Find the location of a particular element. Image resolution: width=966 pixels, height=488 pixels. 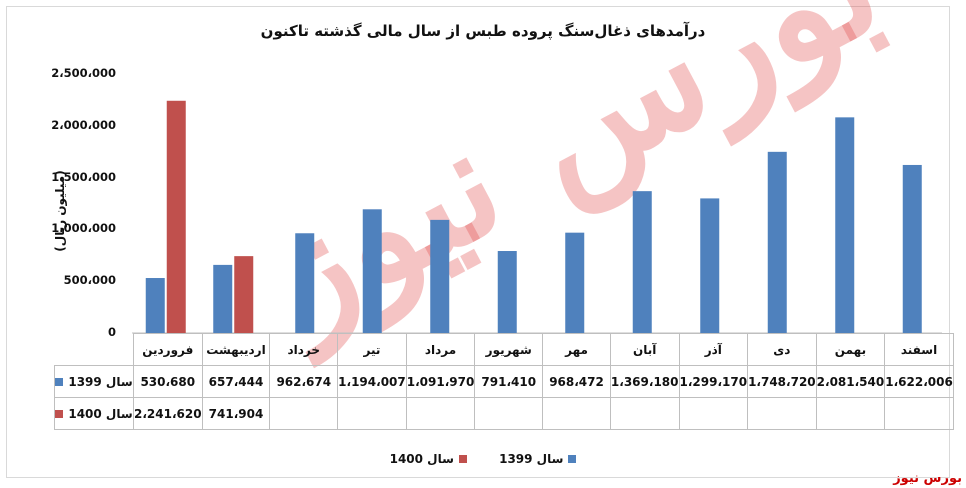

series-name: سال 1400 is located at coordinates (100, 413).